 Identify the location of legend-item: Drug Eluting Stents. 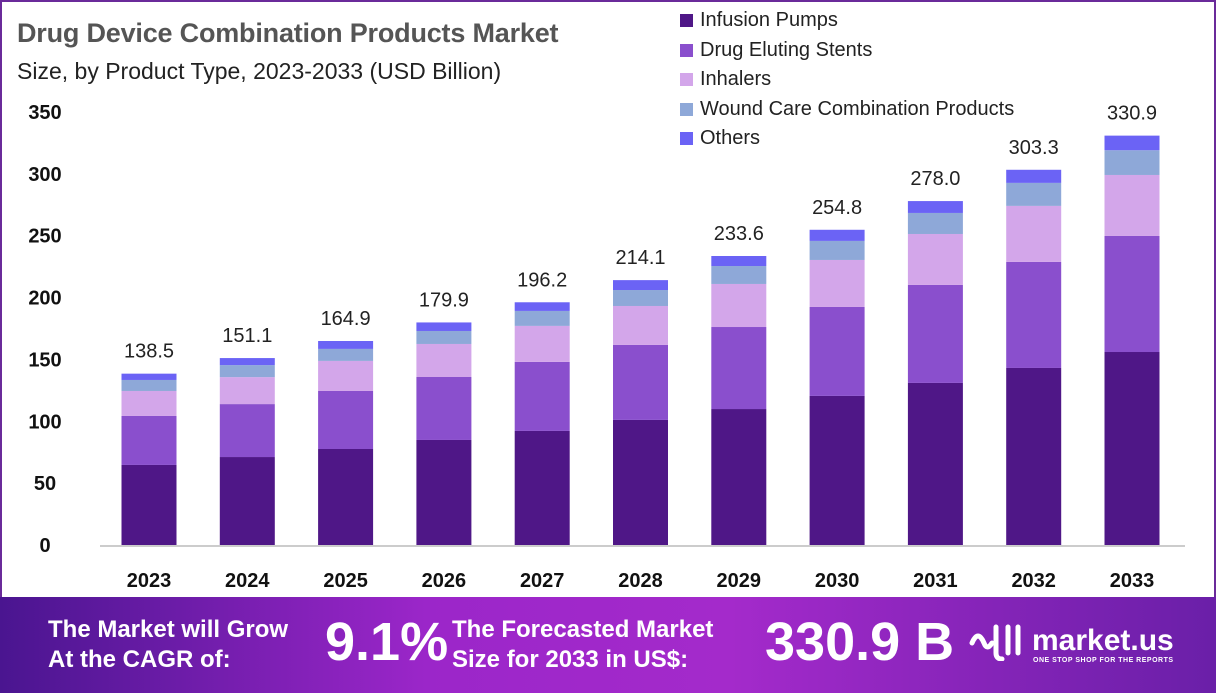
(847, 51).